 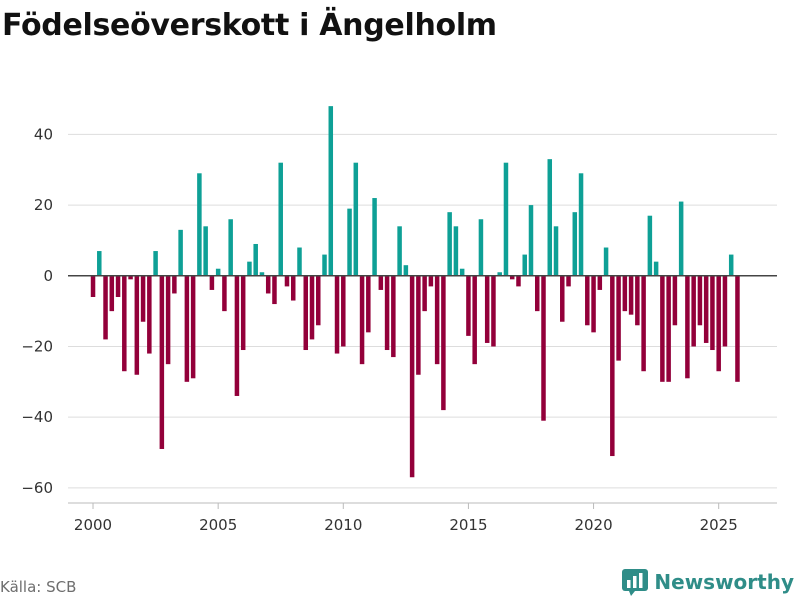 What do you see at coordinates (37, 346) in the screenshot?
I see `y-tick-label: −20` at bounding box center [37, 346].